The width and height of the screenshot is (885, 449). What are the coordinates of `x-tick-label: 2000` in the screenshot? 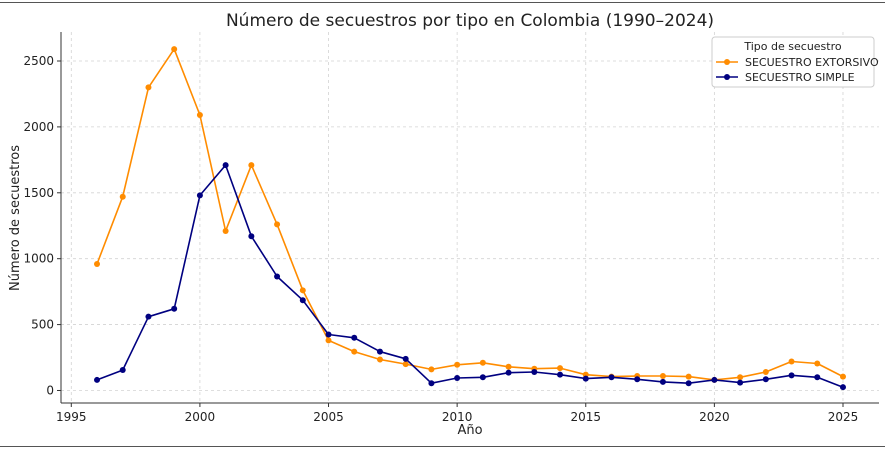 It's located at (200, 417).